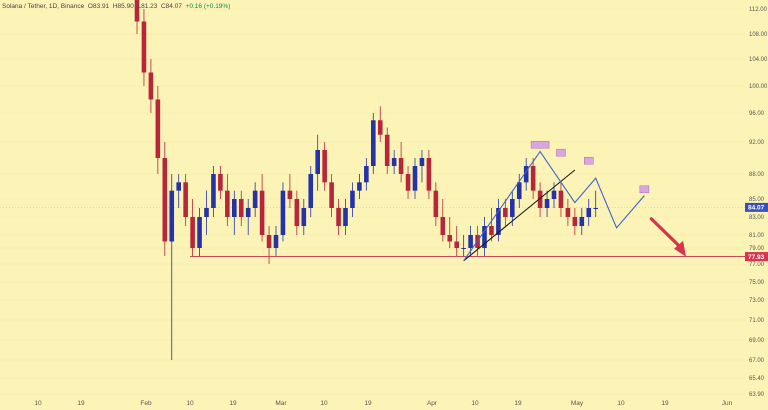 This screenshot has width=768, height=410. What do you see at coordinates (590, 167) in the screenshot?
I see `pattern-markers` at bounding box center [590, 167].